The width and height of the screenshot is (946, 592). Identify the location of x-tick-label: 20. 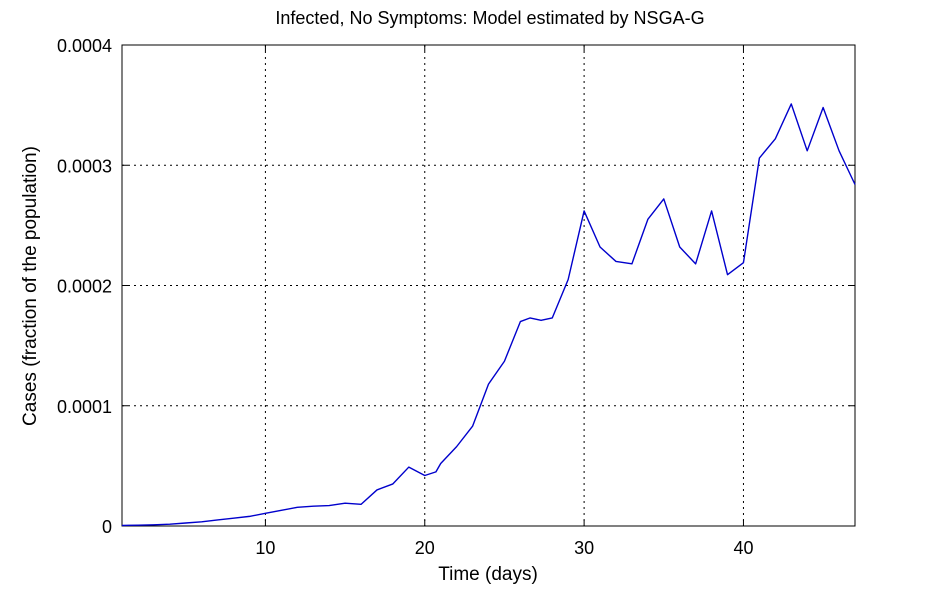
(425, 548).